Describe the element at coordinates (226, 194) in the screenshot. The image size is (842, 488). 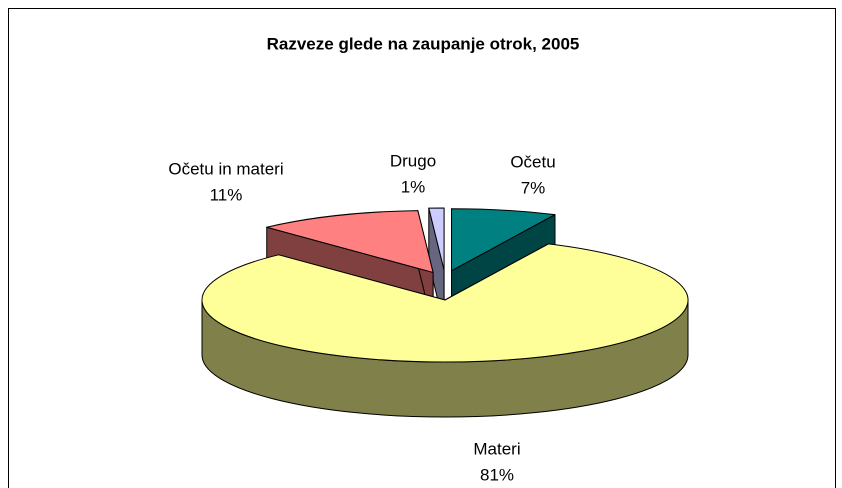
I see `slice-value-label: 11%` at that location.